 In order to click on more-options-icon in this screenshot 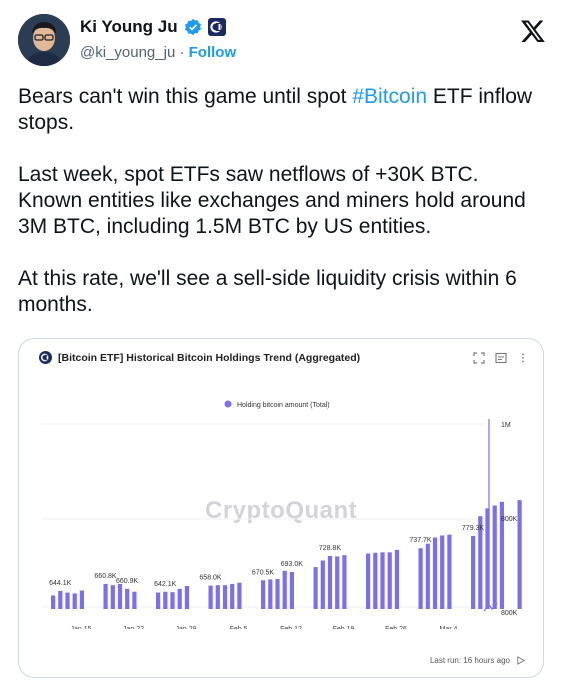, I will do `click(523, 358)`.